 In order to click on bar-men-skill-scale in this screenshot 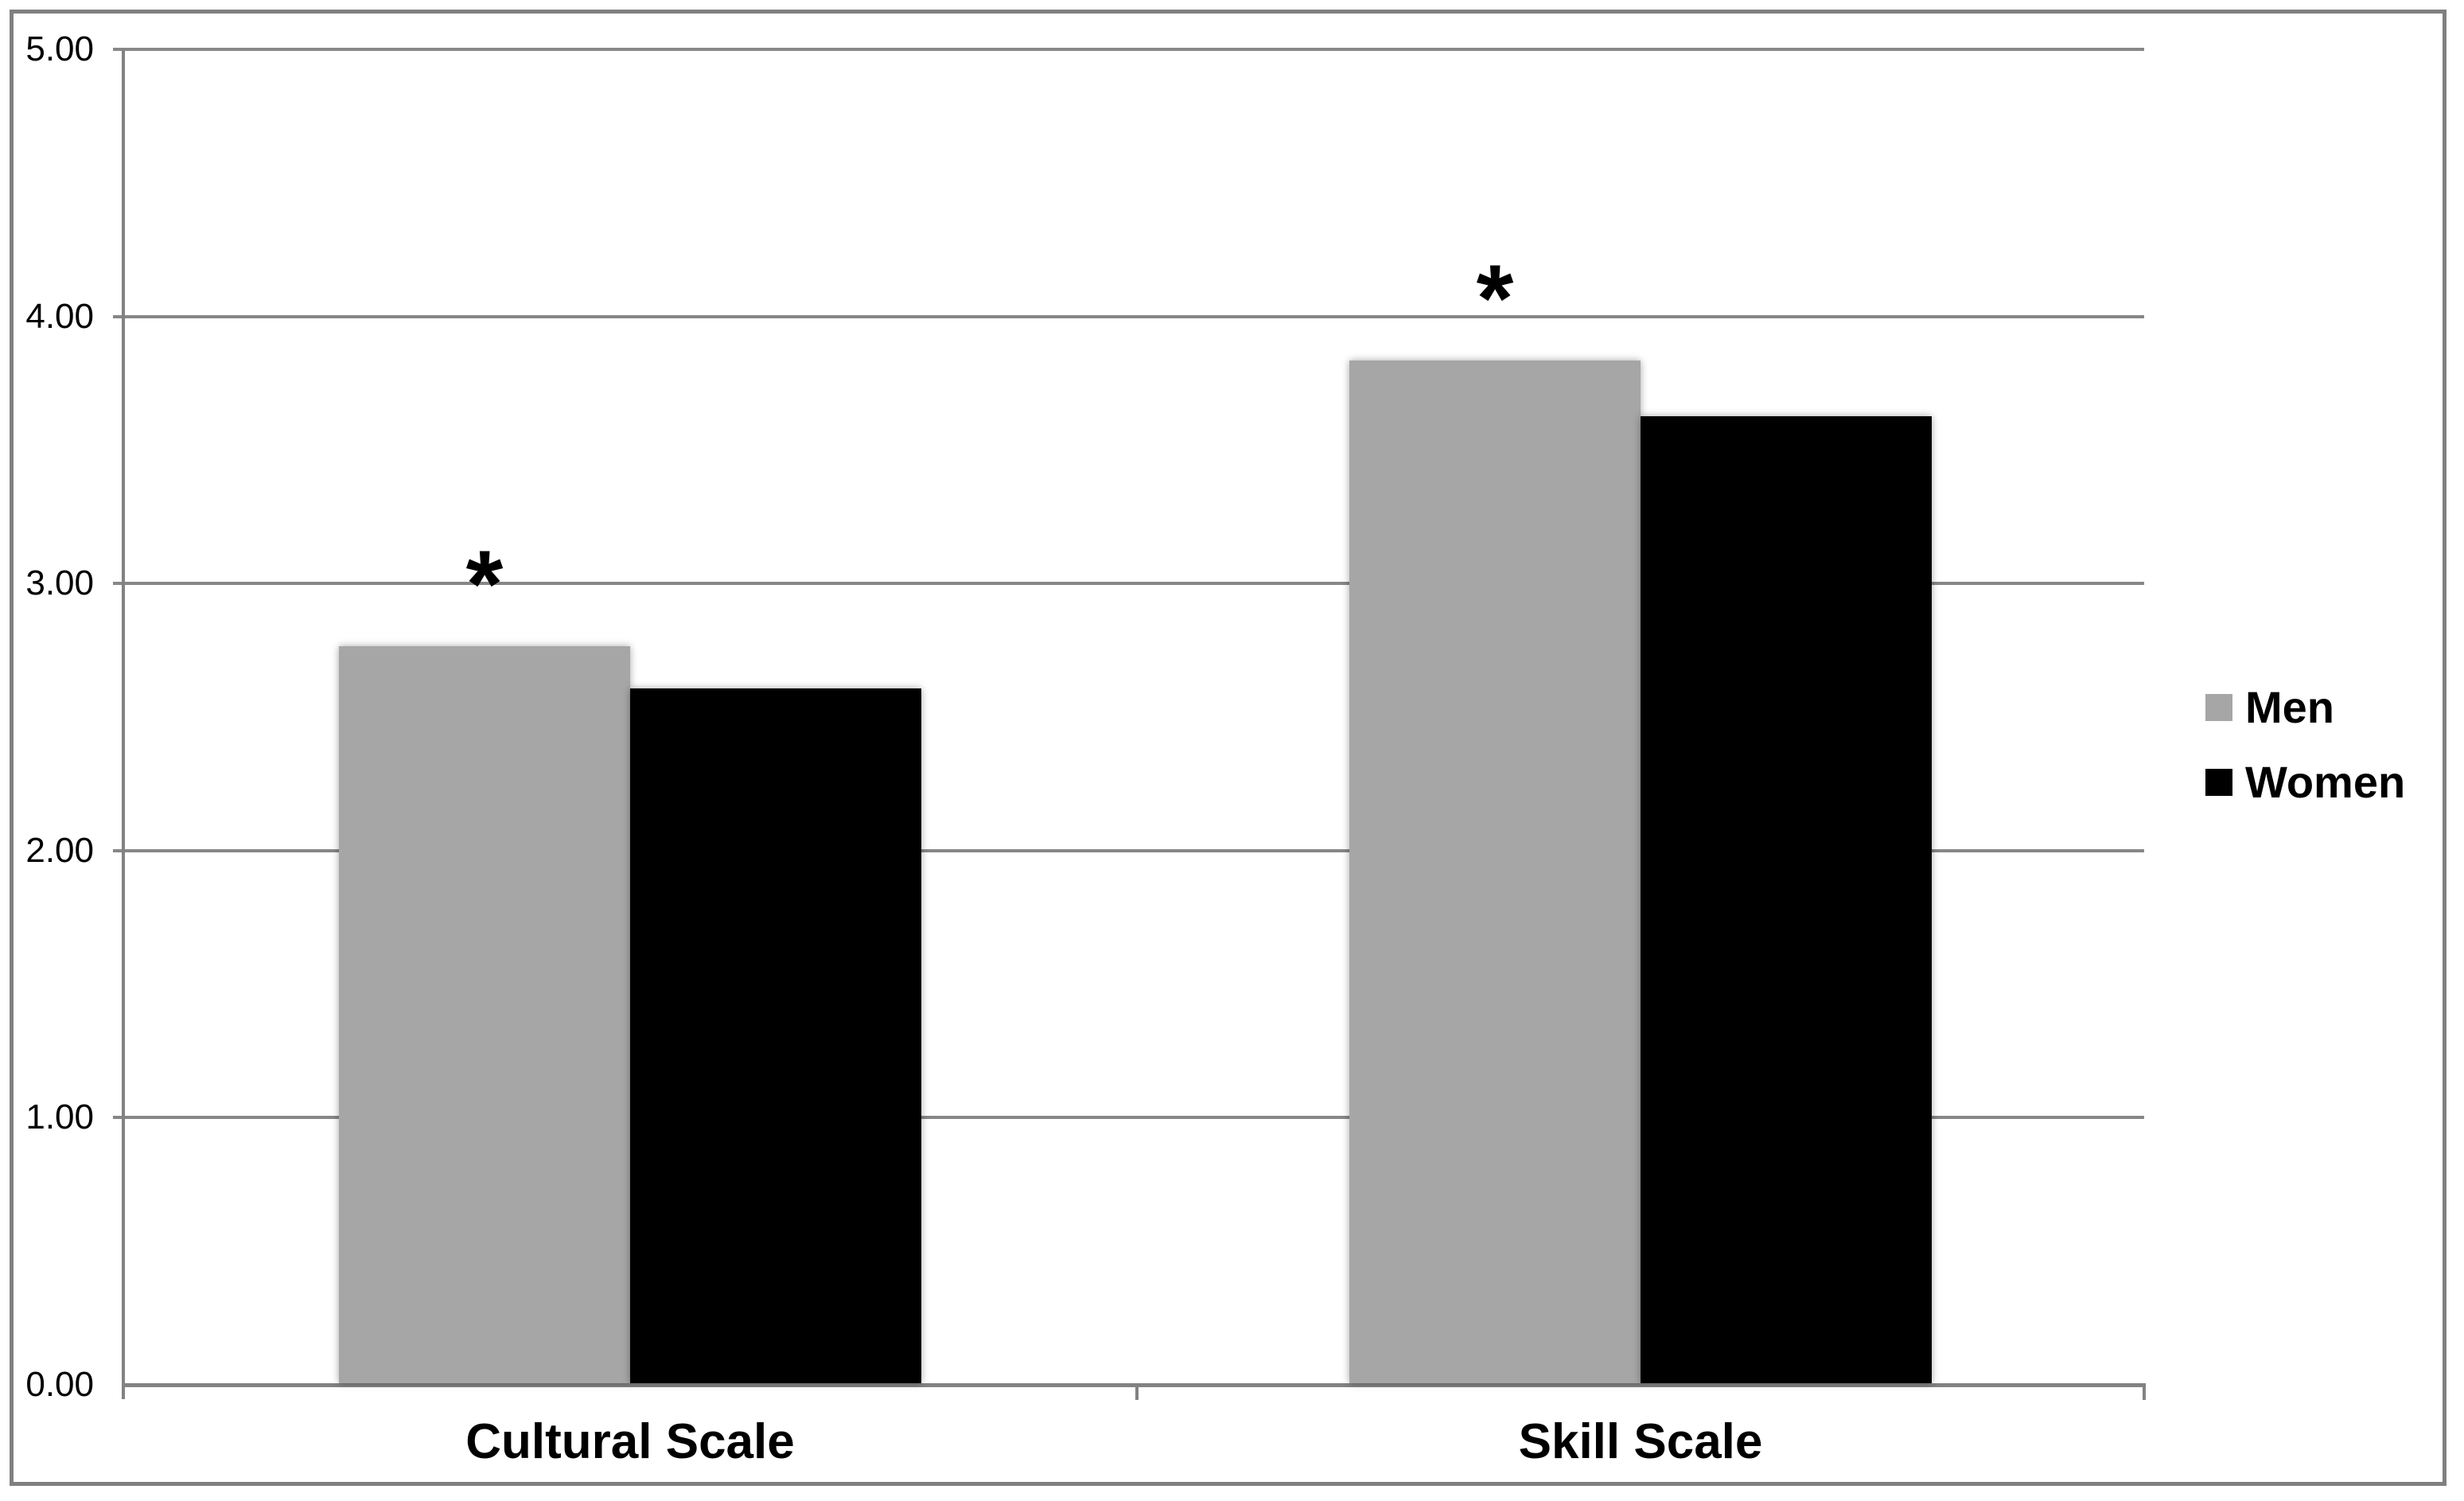, I will do `click(1495, 871)`.